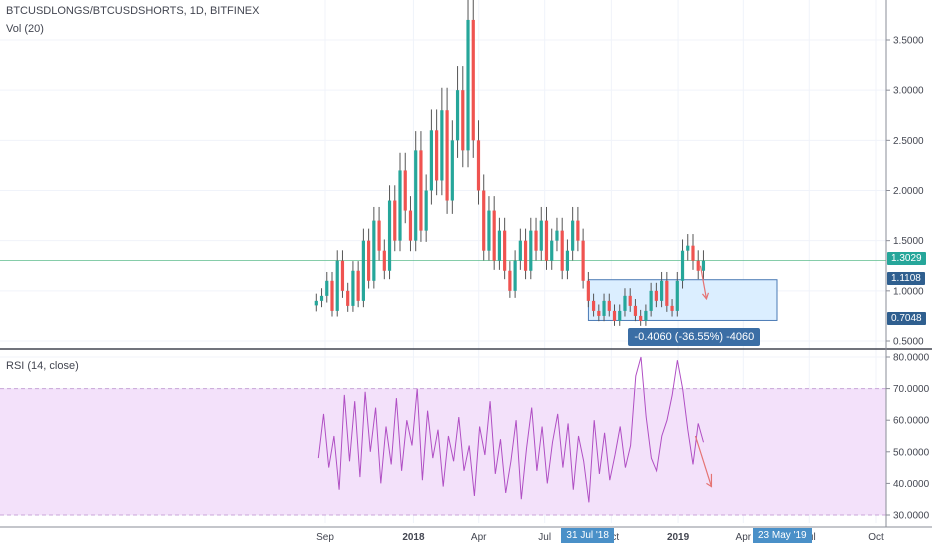 This screenshot has width=932, height=550. Describe the element at coordinates (25, 29) in the screenshot. I see `volume-legend: Vol (20)` at that location.